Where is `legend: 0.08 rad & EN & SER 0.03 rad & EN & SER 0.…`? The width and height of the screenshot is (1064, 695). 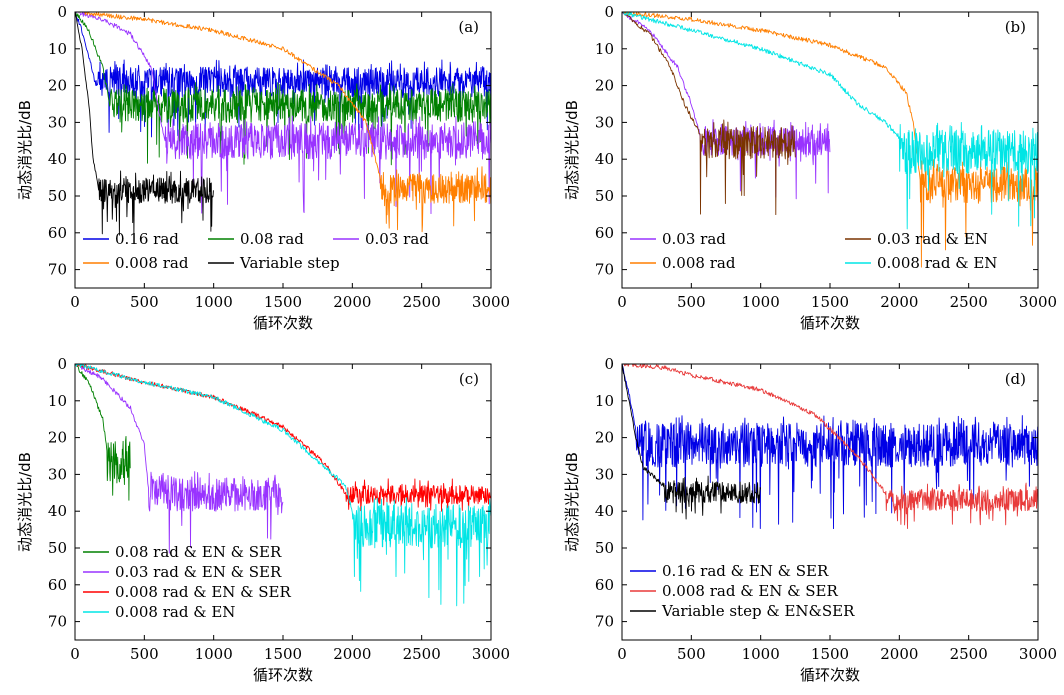 legend: 0.08 rad & EN & SER 0.03 rad & EN & SER 0.… is located at coordinates (187, 582).